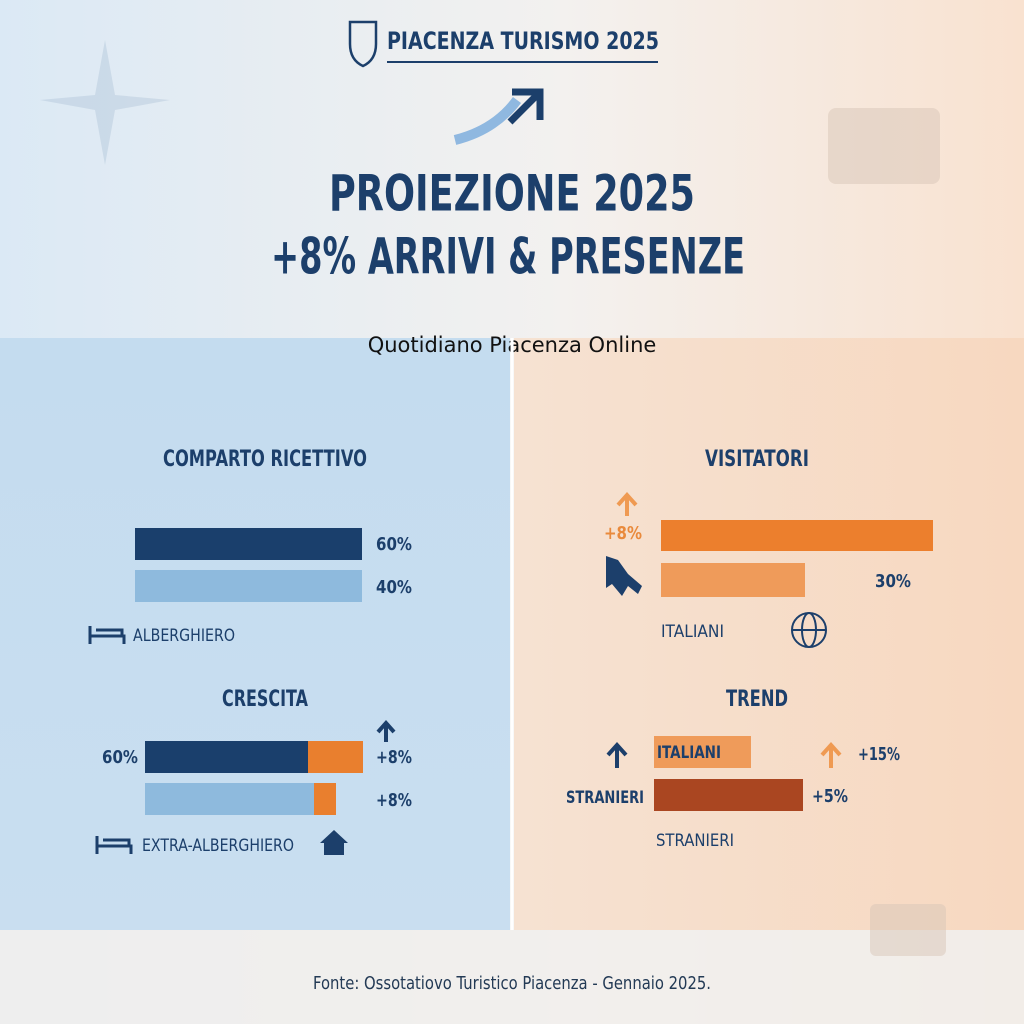 This screenshot has height=1024, width=1024. Describe the element at coordinates (523, 41) in the screenshot. I see `header-title: PIACENZA TURISMO 2025` at that location.